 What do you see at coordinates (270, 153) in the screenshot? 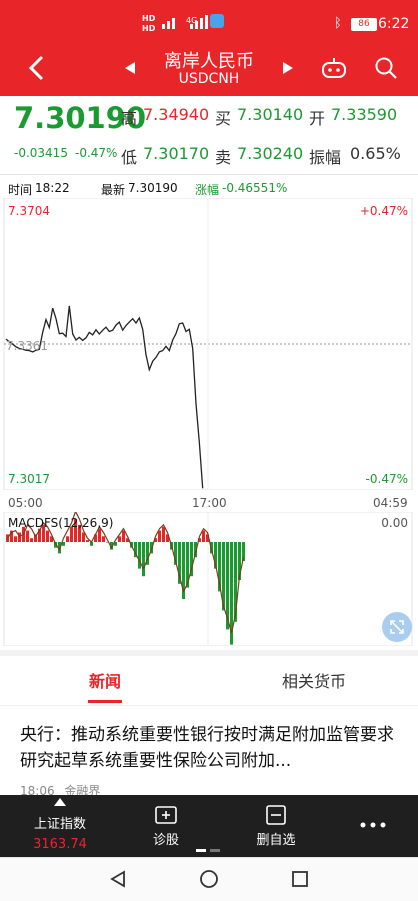
I see `sell-value: 7.30240` at bounding box center [270, 153].